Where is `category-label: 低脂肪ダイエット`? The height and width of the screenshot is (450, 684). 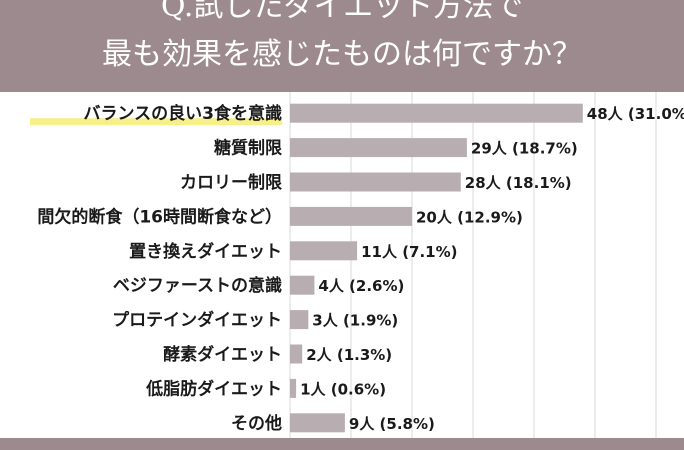 category-label: 低脂肪ダイエット is located at coordinates (213, 388).